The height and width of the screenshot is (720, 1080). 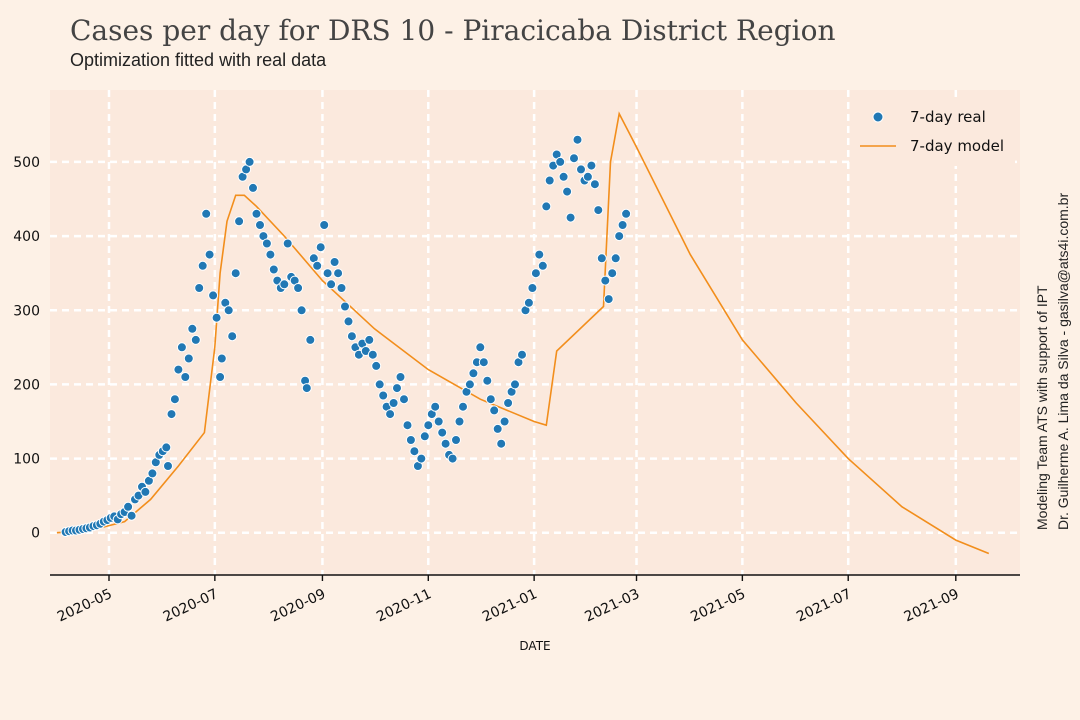 What do you see at coordinates (26, 385) in the screenshot?
I see `y-tick-label: 200` at bounding box center [26, 385].